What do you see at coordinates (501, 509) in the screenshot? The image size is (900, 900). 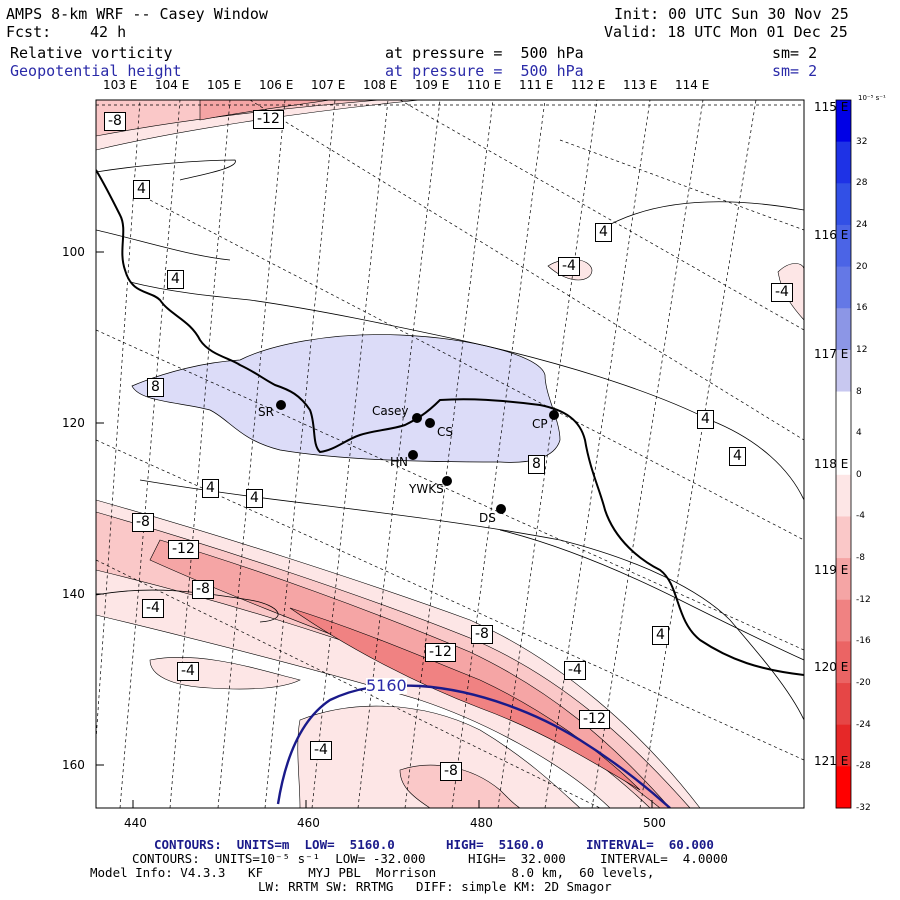 I see `station-dot-ds` at bounding box center [501, 509].